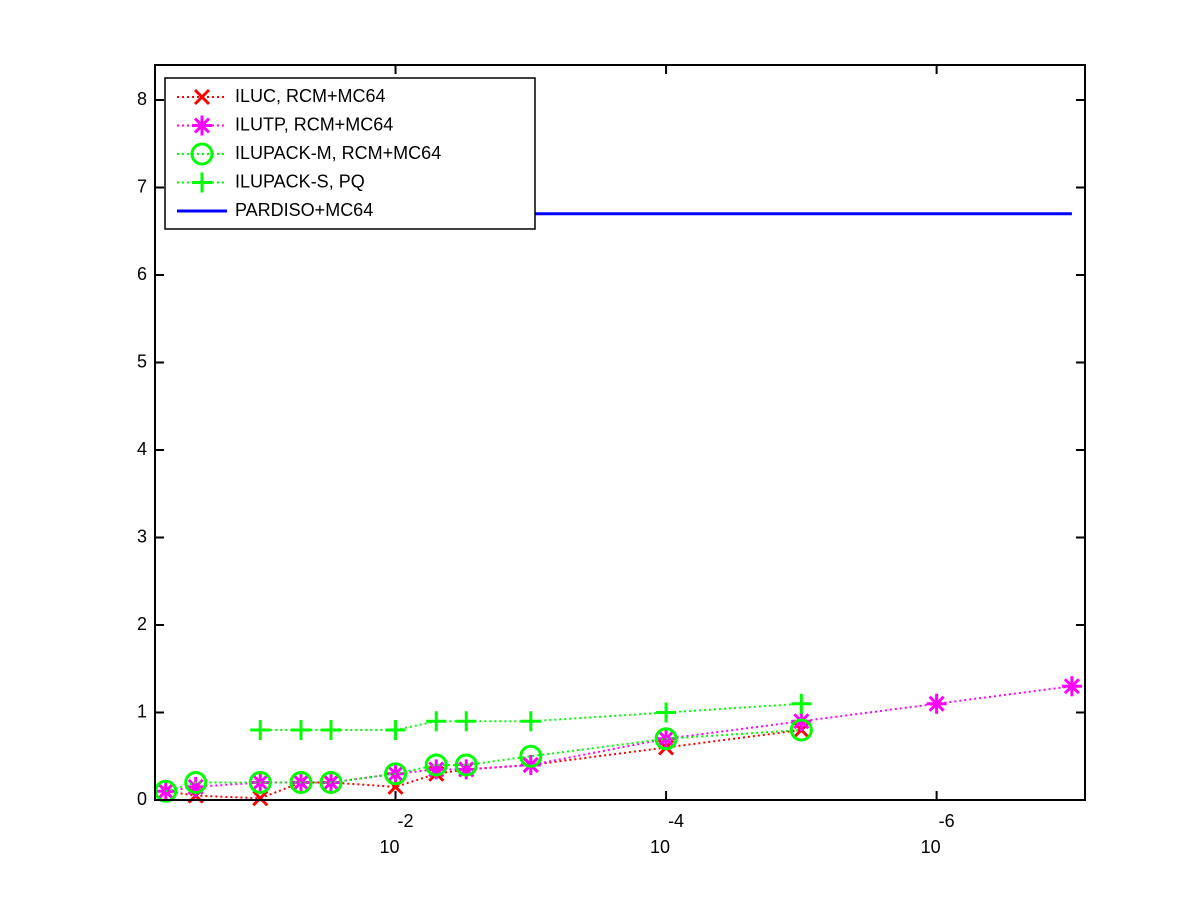 Image resolution: width=1200 pixels, height=900 pixels. Describe the element at coordinates (142, 186) in the screenshot. I see `y-tick-label: 7` at that location.